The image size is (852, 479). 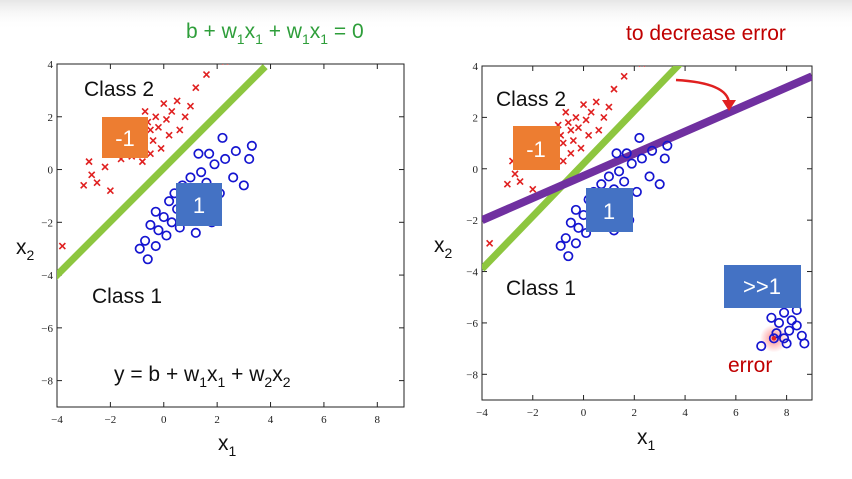 I want to click on right-purple-boundary-line, so click(x=647, y=148).